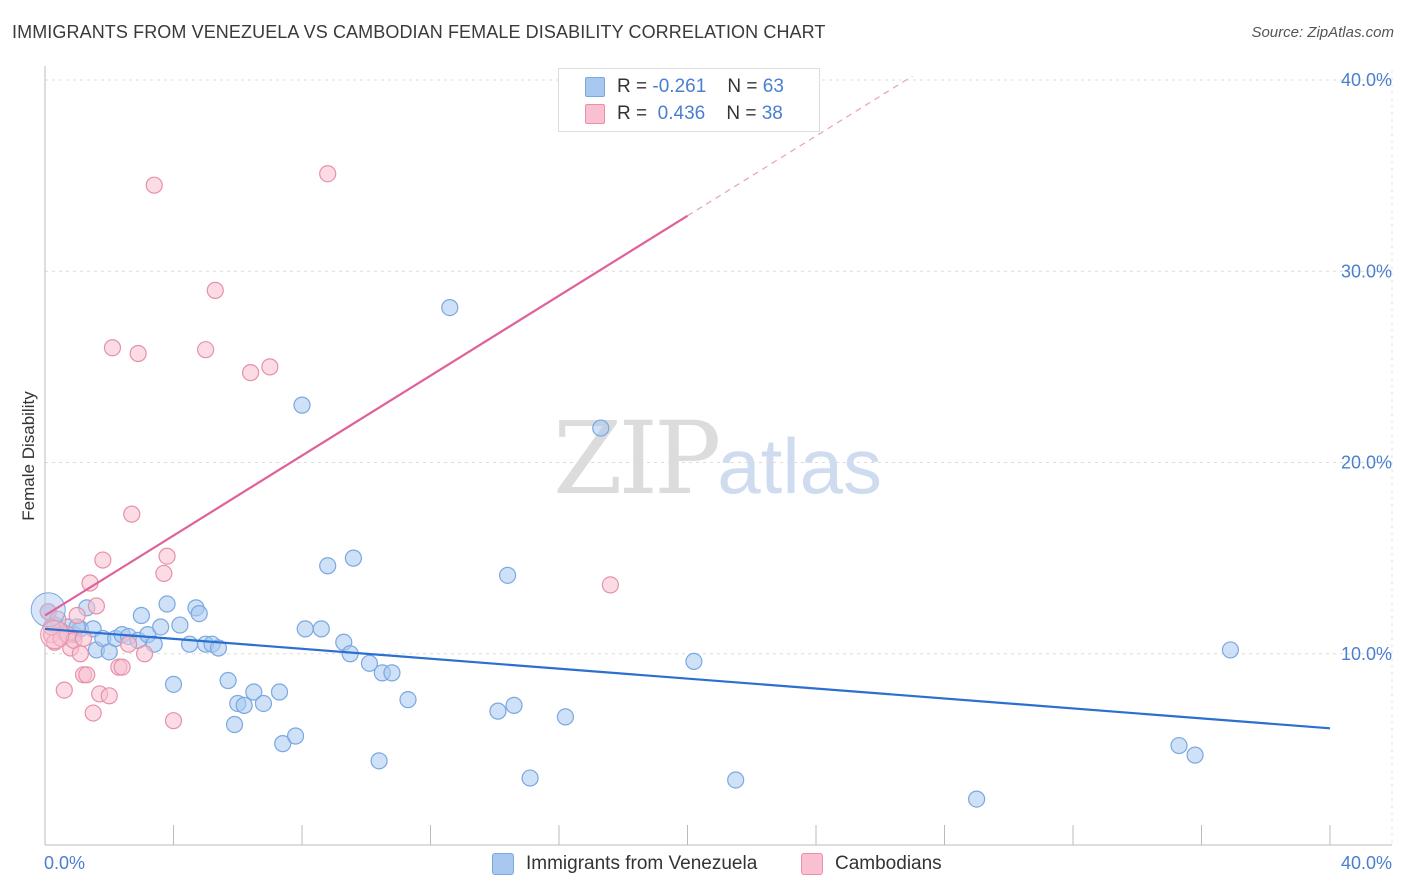  I want to click on legend-r-value: -0.261, so click(679, 86).